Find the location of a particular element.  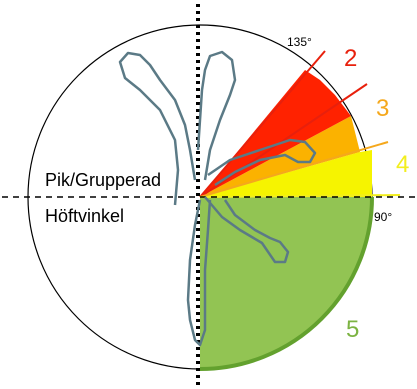

zone-5-number: 5 is located at coordinates (352, 329).